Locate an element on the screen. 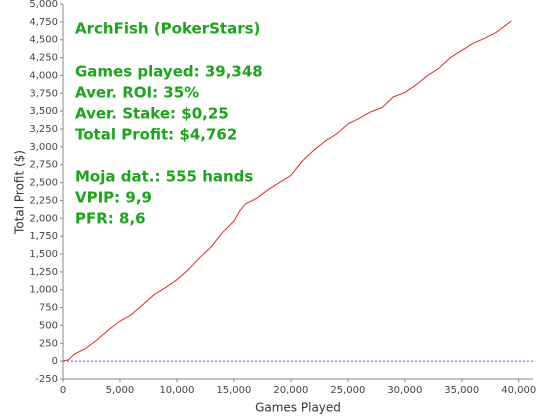 The height and width of the screenshot is (420, 540). y-tick-label: 3,500 is located at coordinates (43, 111).